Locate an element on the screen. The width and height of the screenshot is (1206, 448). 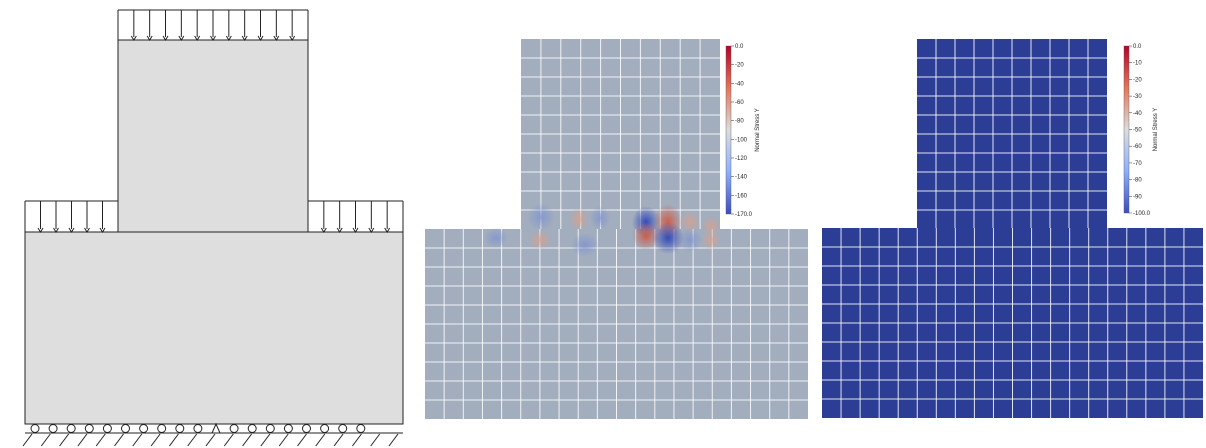
column-block is located at coordinates (213, 136).